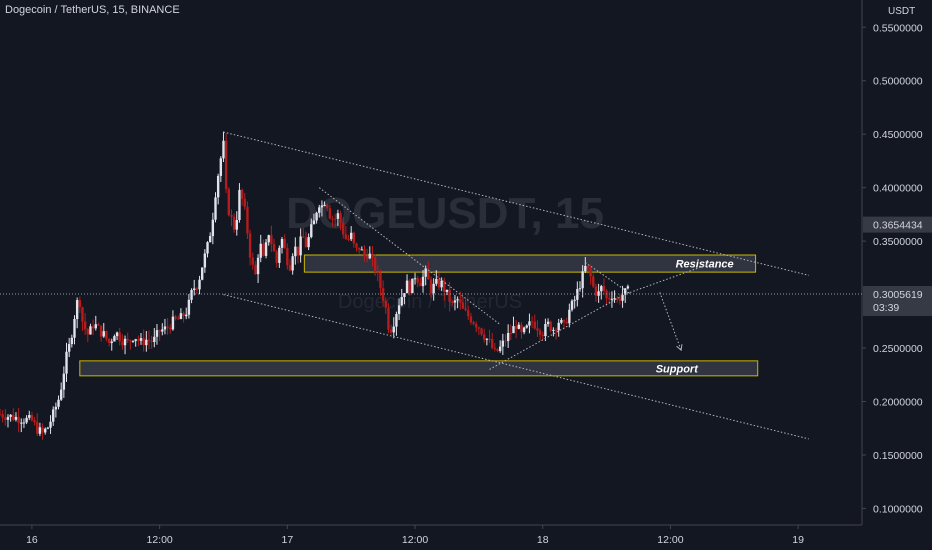 The height and width of the screenshot is (550, 932). What do you see at coordinates (32, 540) in the screenshot?
I see `x-tick-label-0: 16` at bounding box center [32, 540].